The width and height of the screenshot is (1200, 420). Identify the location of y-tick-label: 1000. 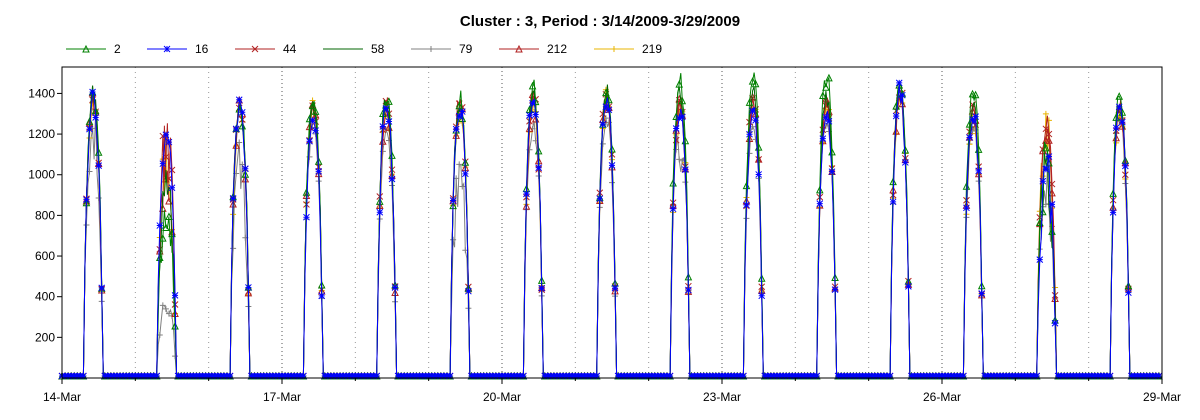
(41, 175).